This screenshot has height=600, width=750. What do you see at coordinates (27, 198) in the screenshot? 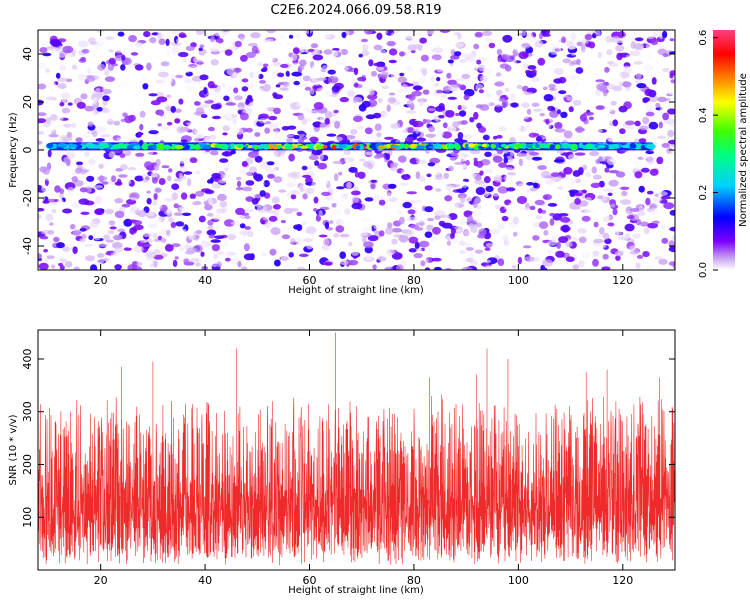
I see `y-tick-label: -20` at bounding box center [27, 198].